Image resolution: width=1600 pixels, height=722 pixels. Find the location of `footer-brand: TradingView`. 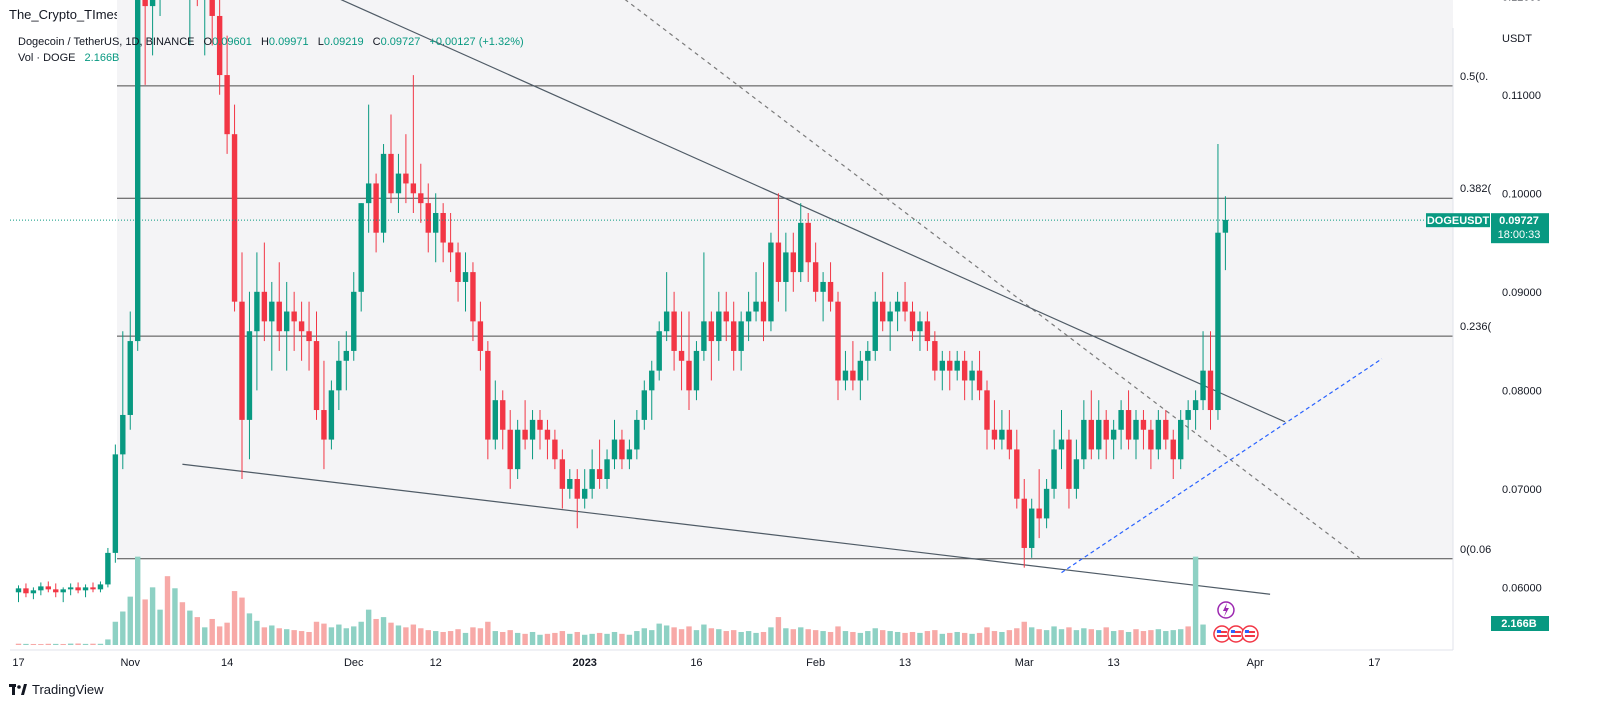

footer-brand: TradingView is located at coordinates (68, 689).